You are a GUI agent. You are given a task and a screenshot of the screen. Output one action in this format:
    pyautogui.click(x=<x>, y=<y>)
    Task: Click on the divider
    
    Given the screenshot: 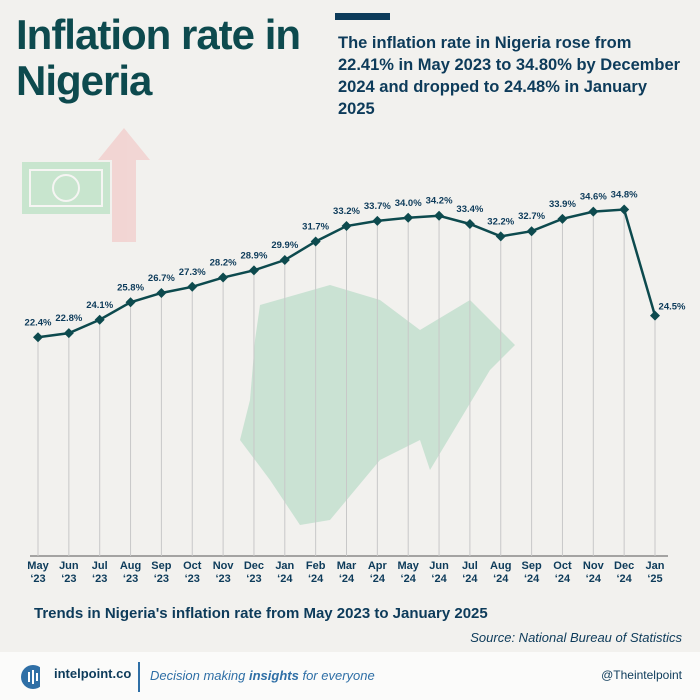 What is the action you would take?
    pyautogui.click(x=139, y=677)
    